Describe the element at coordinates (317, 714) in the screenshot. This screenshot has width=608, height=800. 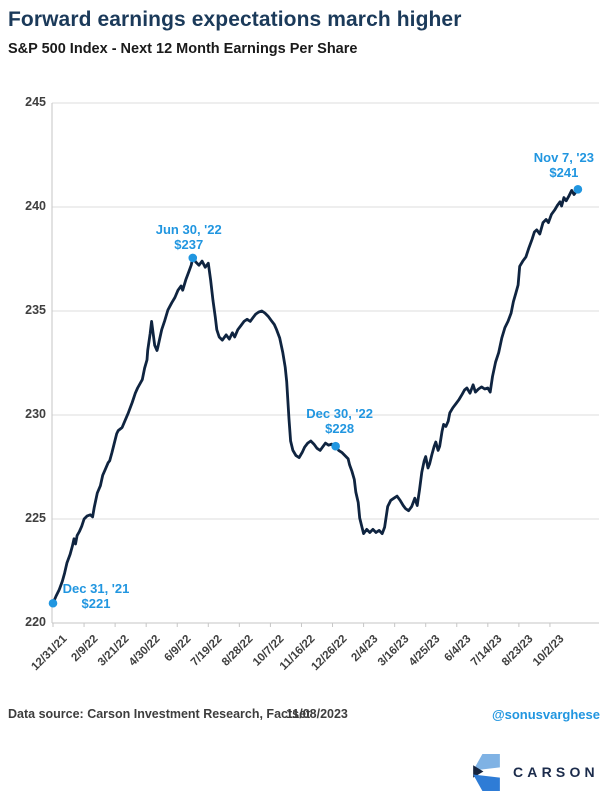
I see `as-of-date: 11/08/2023` at that location.